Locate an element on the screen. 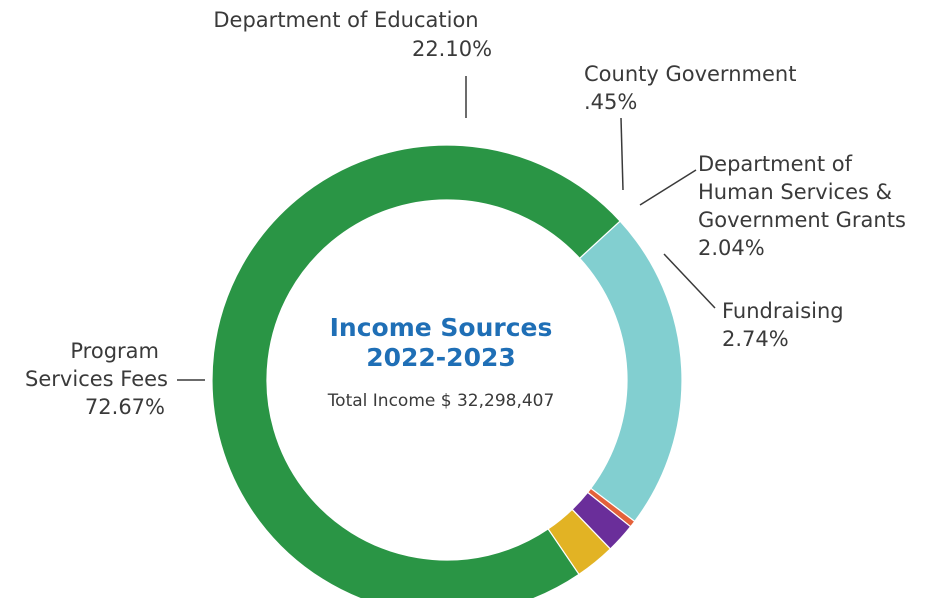 The width and height of the screenshot is (941, 598). label-education-name: Department of Education is located at coordinates (345, 20).